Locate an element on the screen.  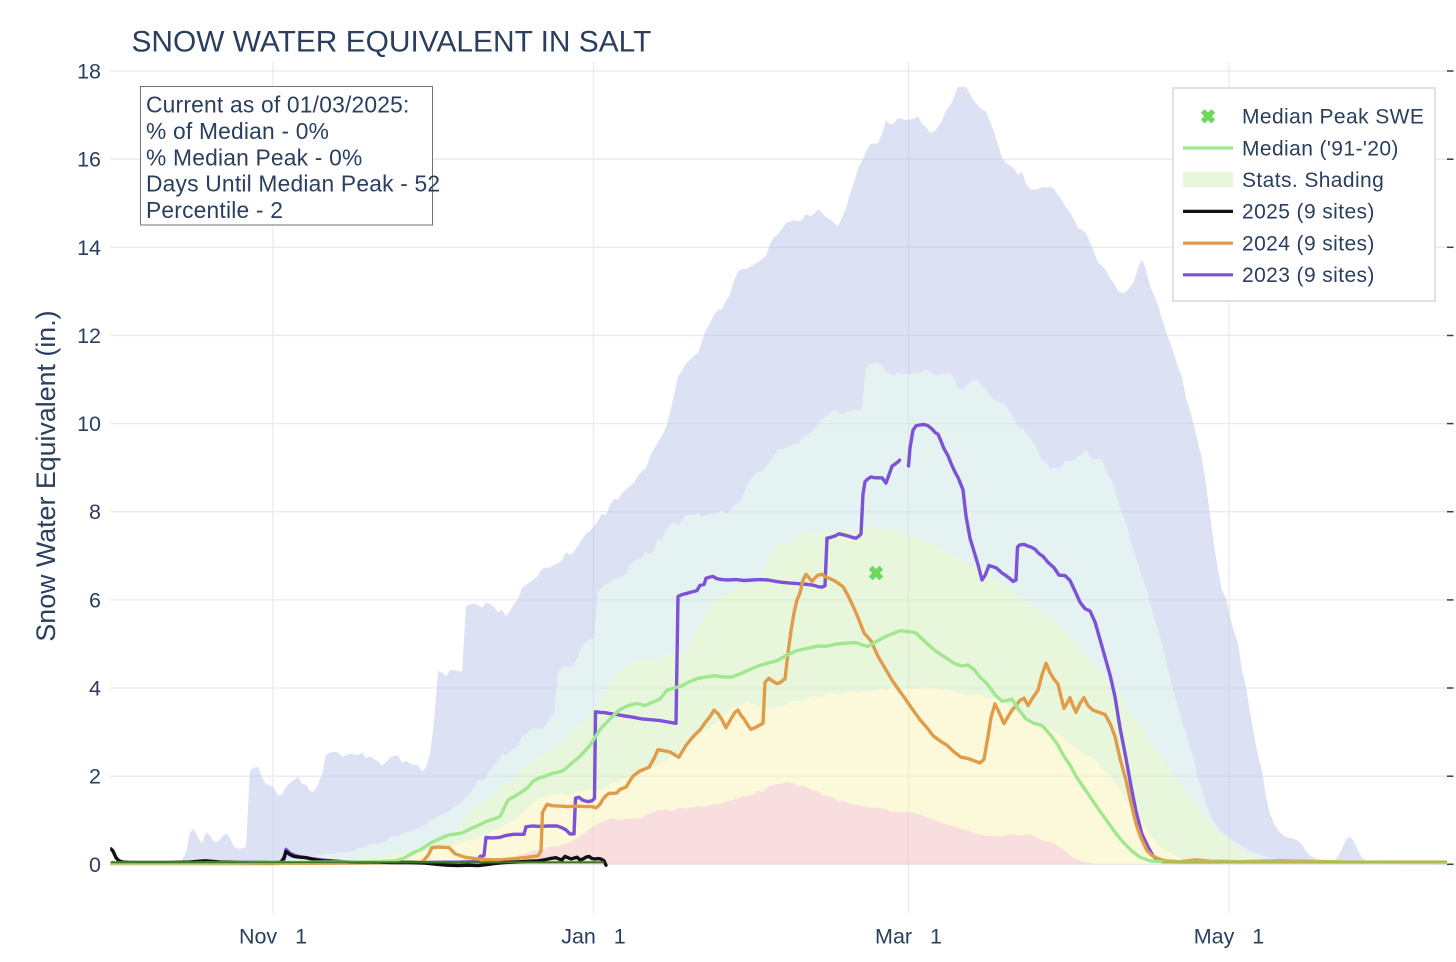
svg-text: 8 is located at coordinates (95, 512).